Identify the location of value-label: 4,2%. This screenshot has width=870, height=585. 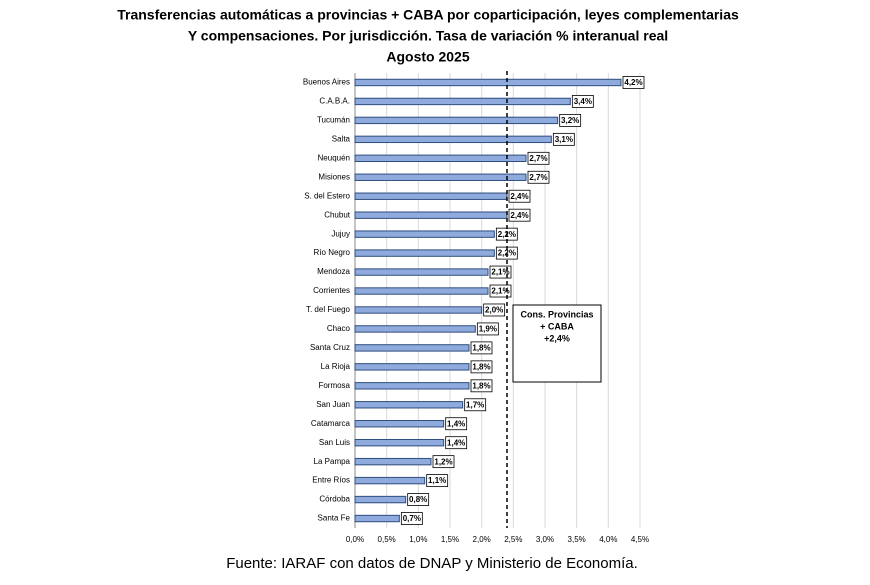
(633, 82).